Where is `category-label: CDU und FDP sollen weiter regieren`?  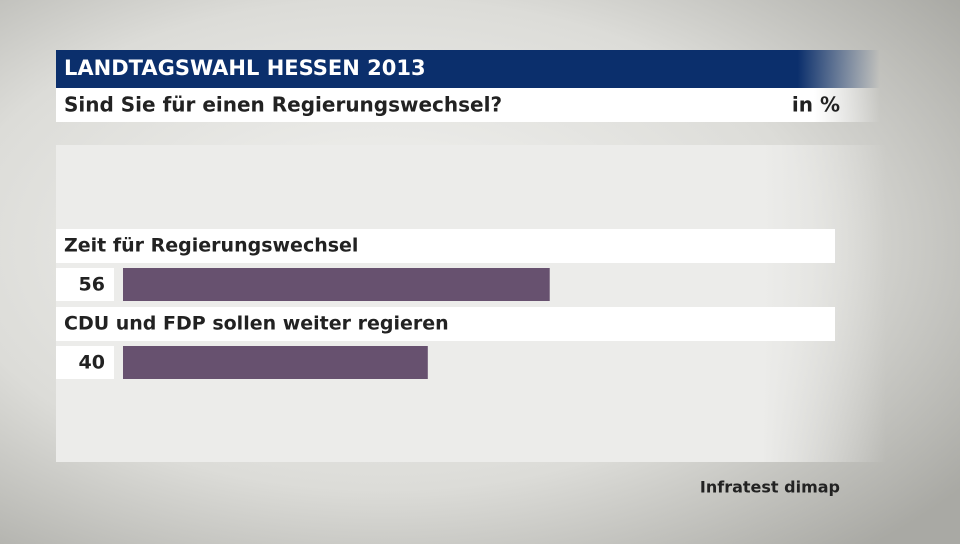
category-label: CDU und FDP sollen weiter regieren is located at coordinates (256, 324).